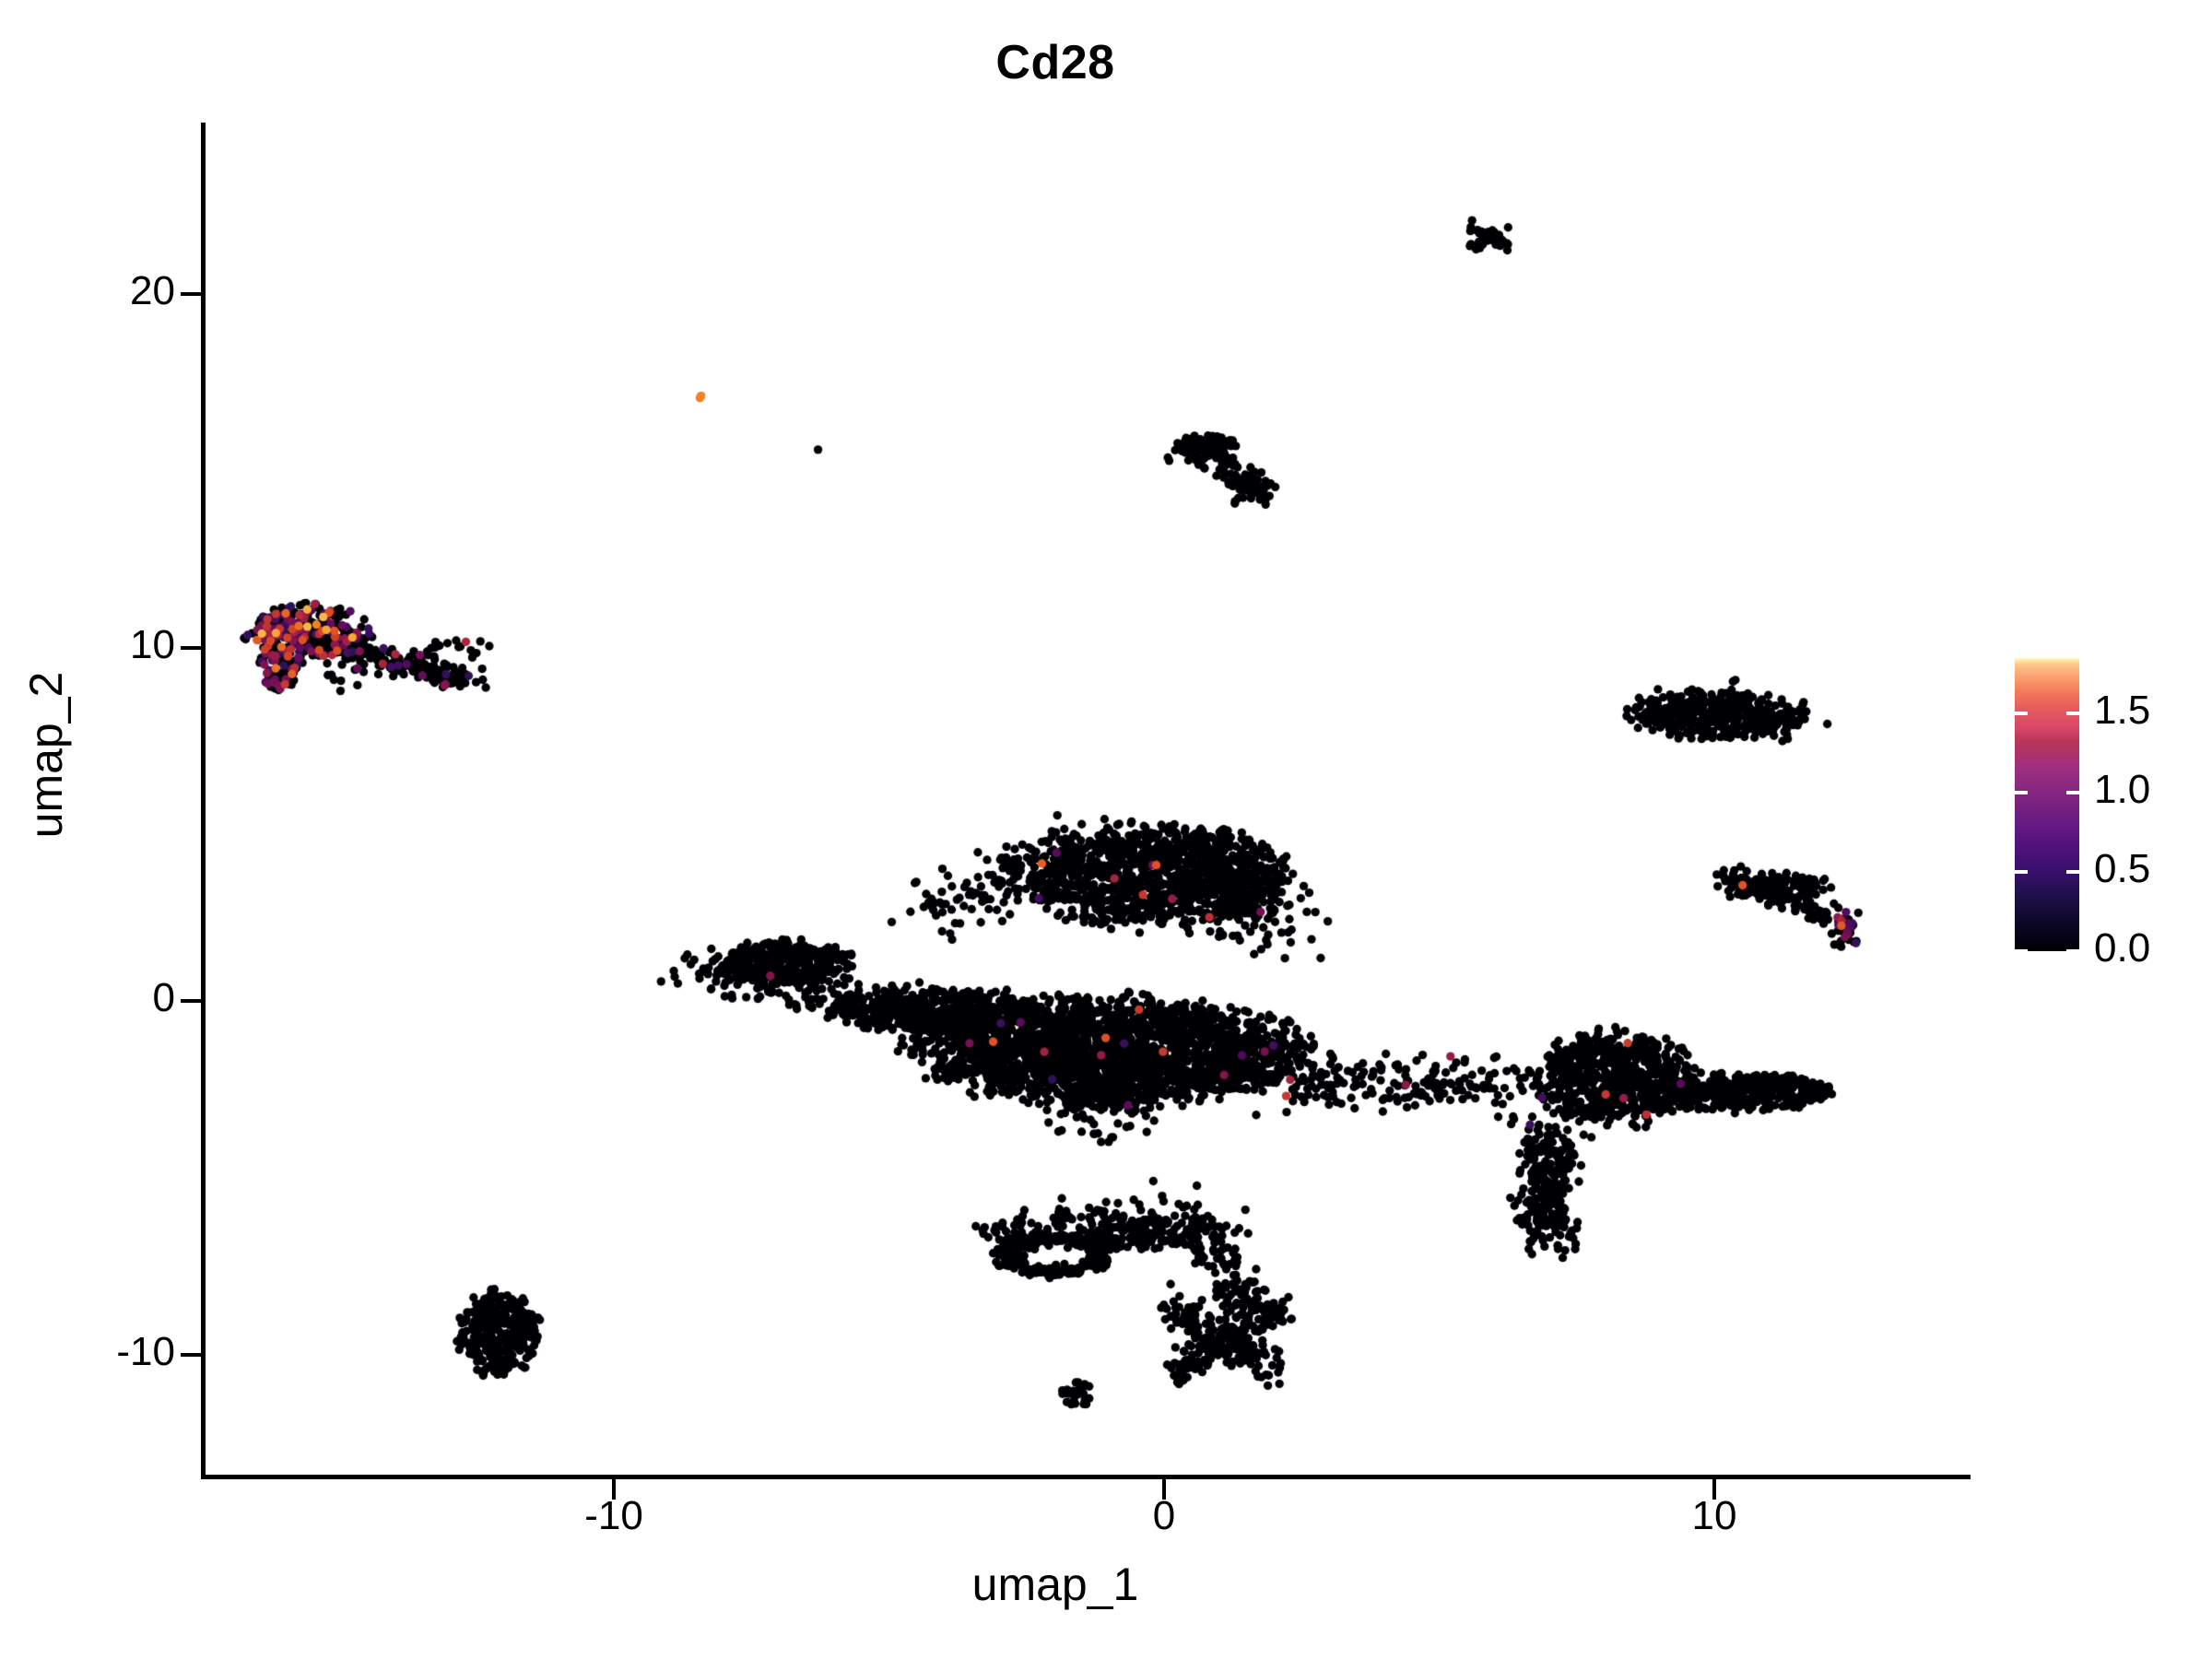 The height and width of the screenshot is (1659, 2212). Describe the element at coordinates (152, 644) in the screenshot. I see `y-tick-label: 10` at that location.